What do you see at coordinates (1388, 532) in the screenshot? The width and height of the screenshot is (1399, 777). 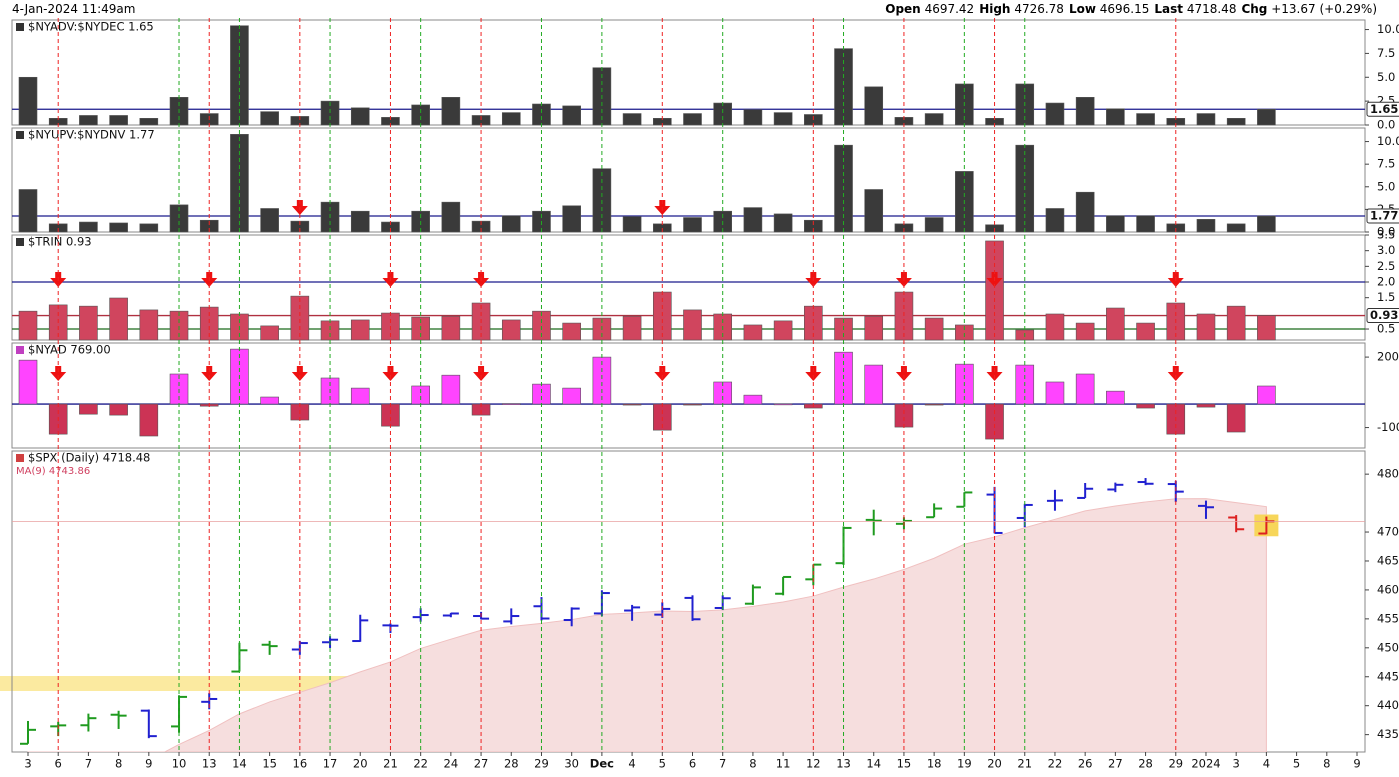 I see `y-tick-label: 470` at bounding box center [1388, 532].